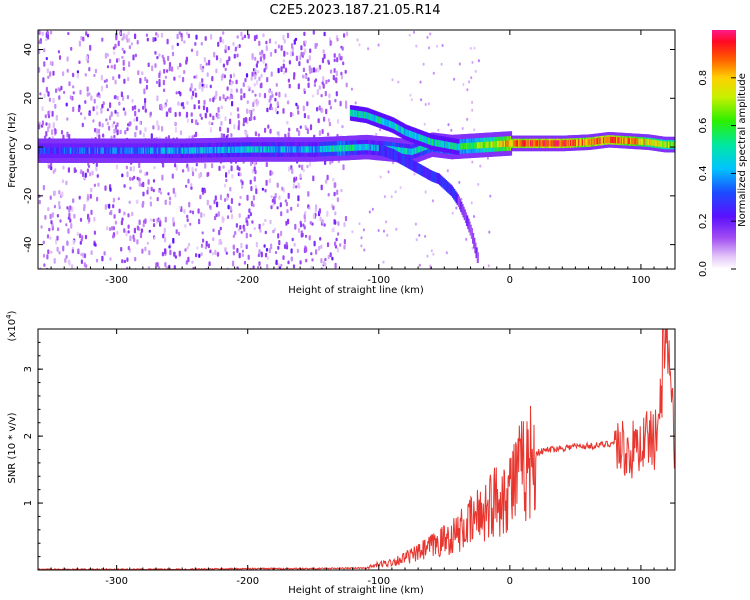 The image size is (750, 600). What do you see at coordinates (510, 280) in the screenshot?
I see `x-tick-label: 0` at bounding box center [510, 280].